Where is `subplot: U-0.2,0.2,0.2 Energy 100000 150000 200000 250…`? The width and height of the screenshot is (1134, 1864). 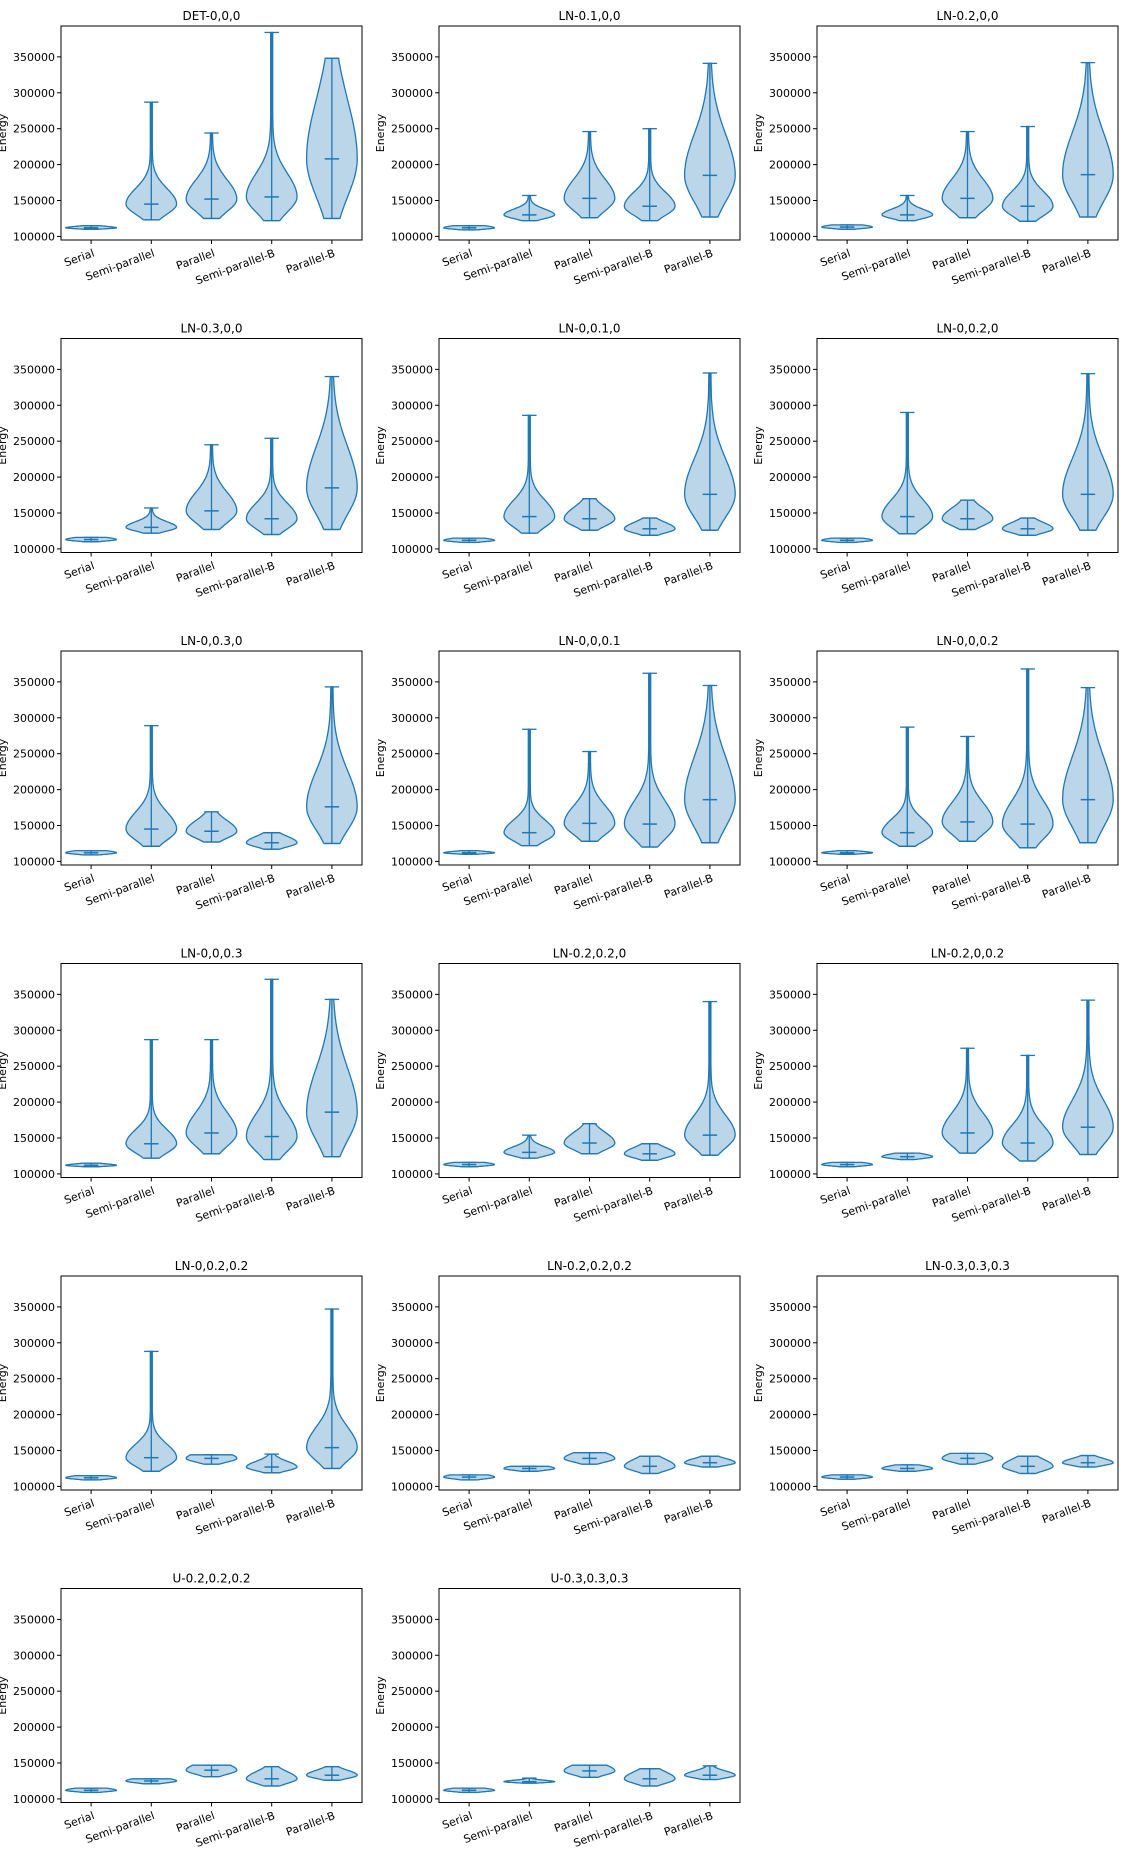 subplot: U-0.2,0.2,0.2 Energy 100000 150000 200000 250… is located at coordinates (181, 1711).